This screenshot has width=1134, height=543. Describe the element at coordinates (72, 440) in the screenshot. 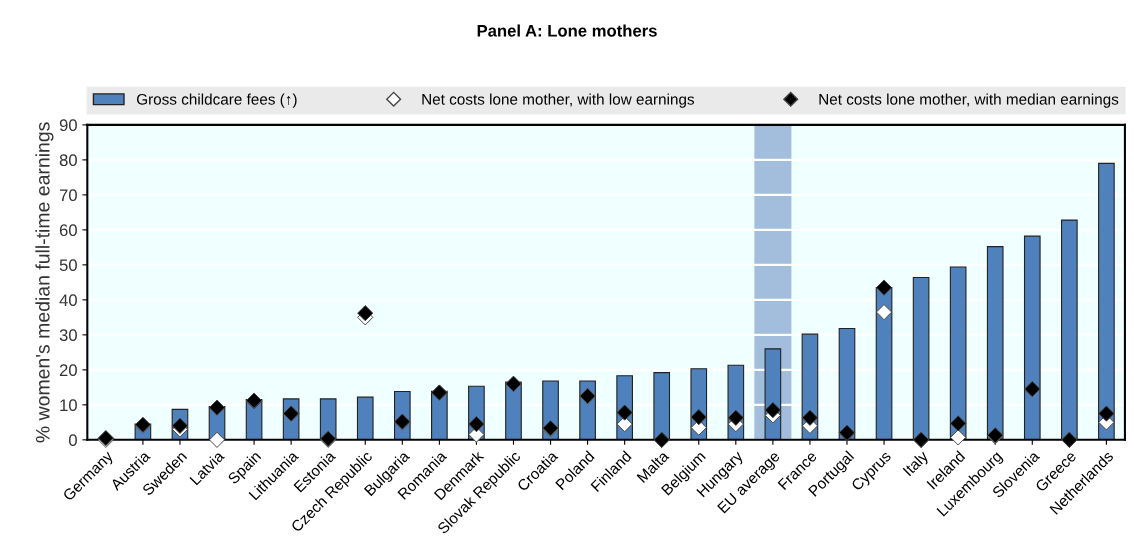

I see `y-tick-label: 0` at that location.